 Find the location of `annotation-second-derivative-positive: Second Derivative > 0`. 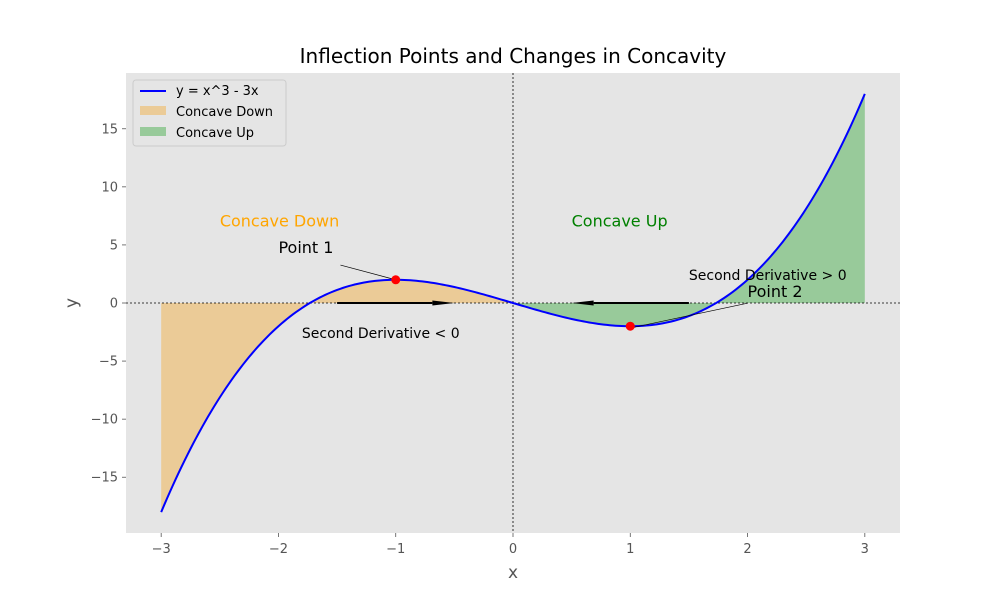

annotation-second-derivative-positive: Second Derivative > 0 is located at coordinates (768, 276).